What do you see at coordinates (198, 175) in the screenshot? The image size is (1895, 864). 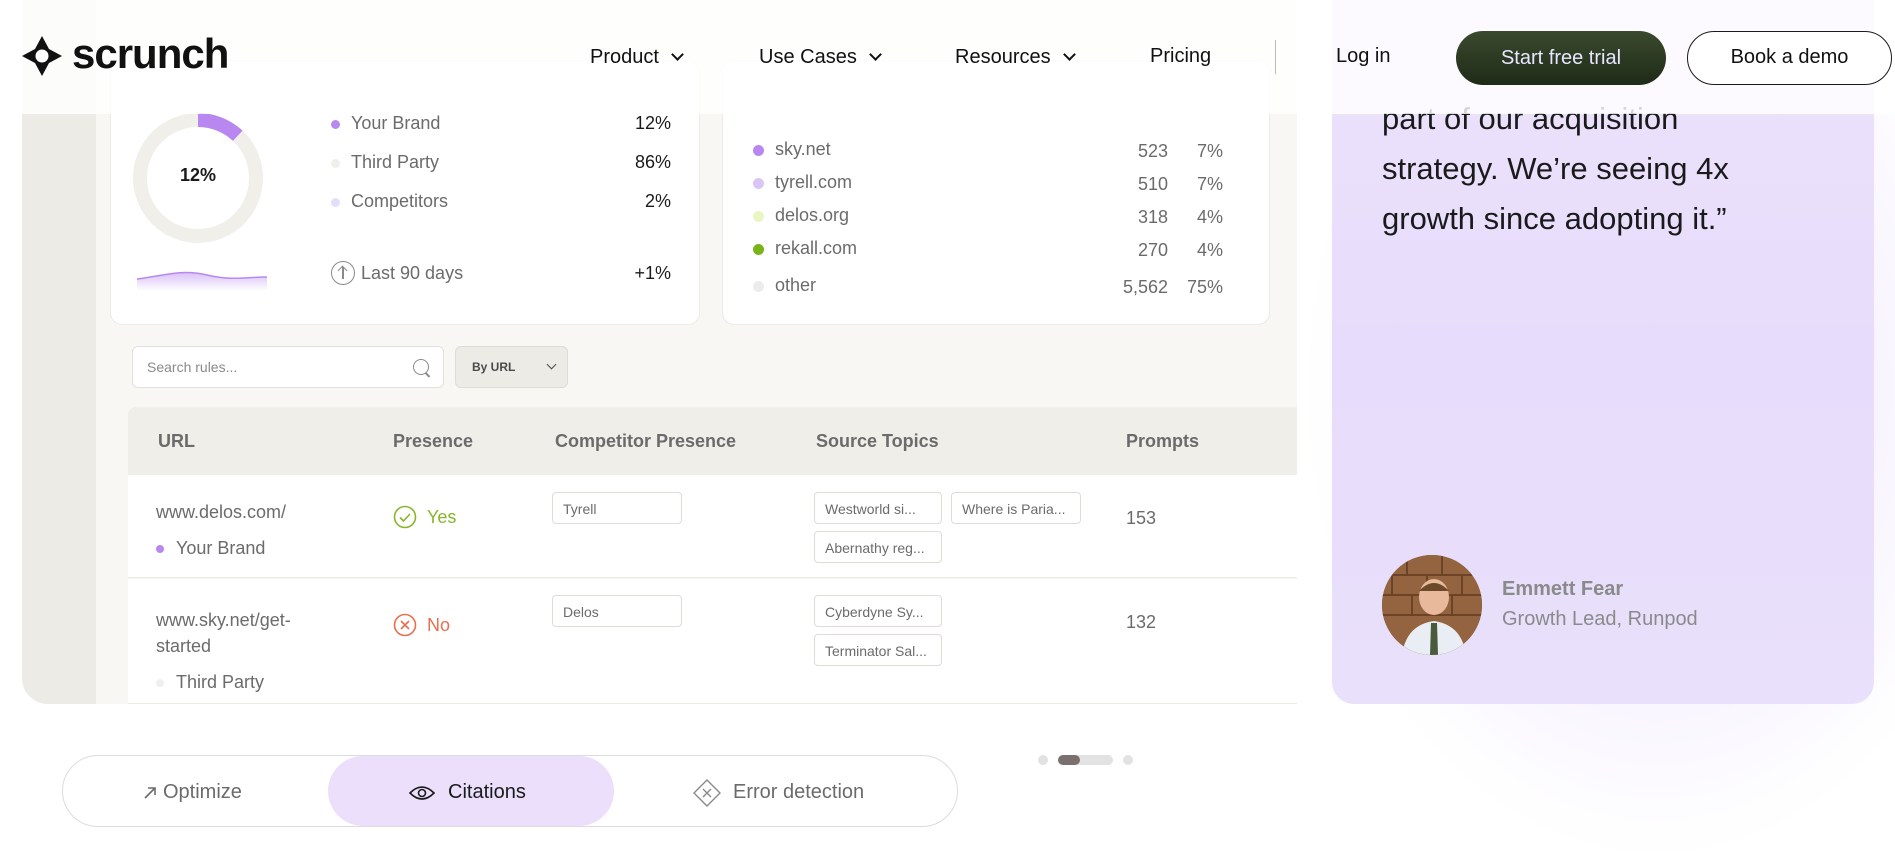 I see `presence-donut-value: 12%` at bounding box center [198, 175].